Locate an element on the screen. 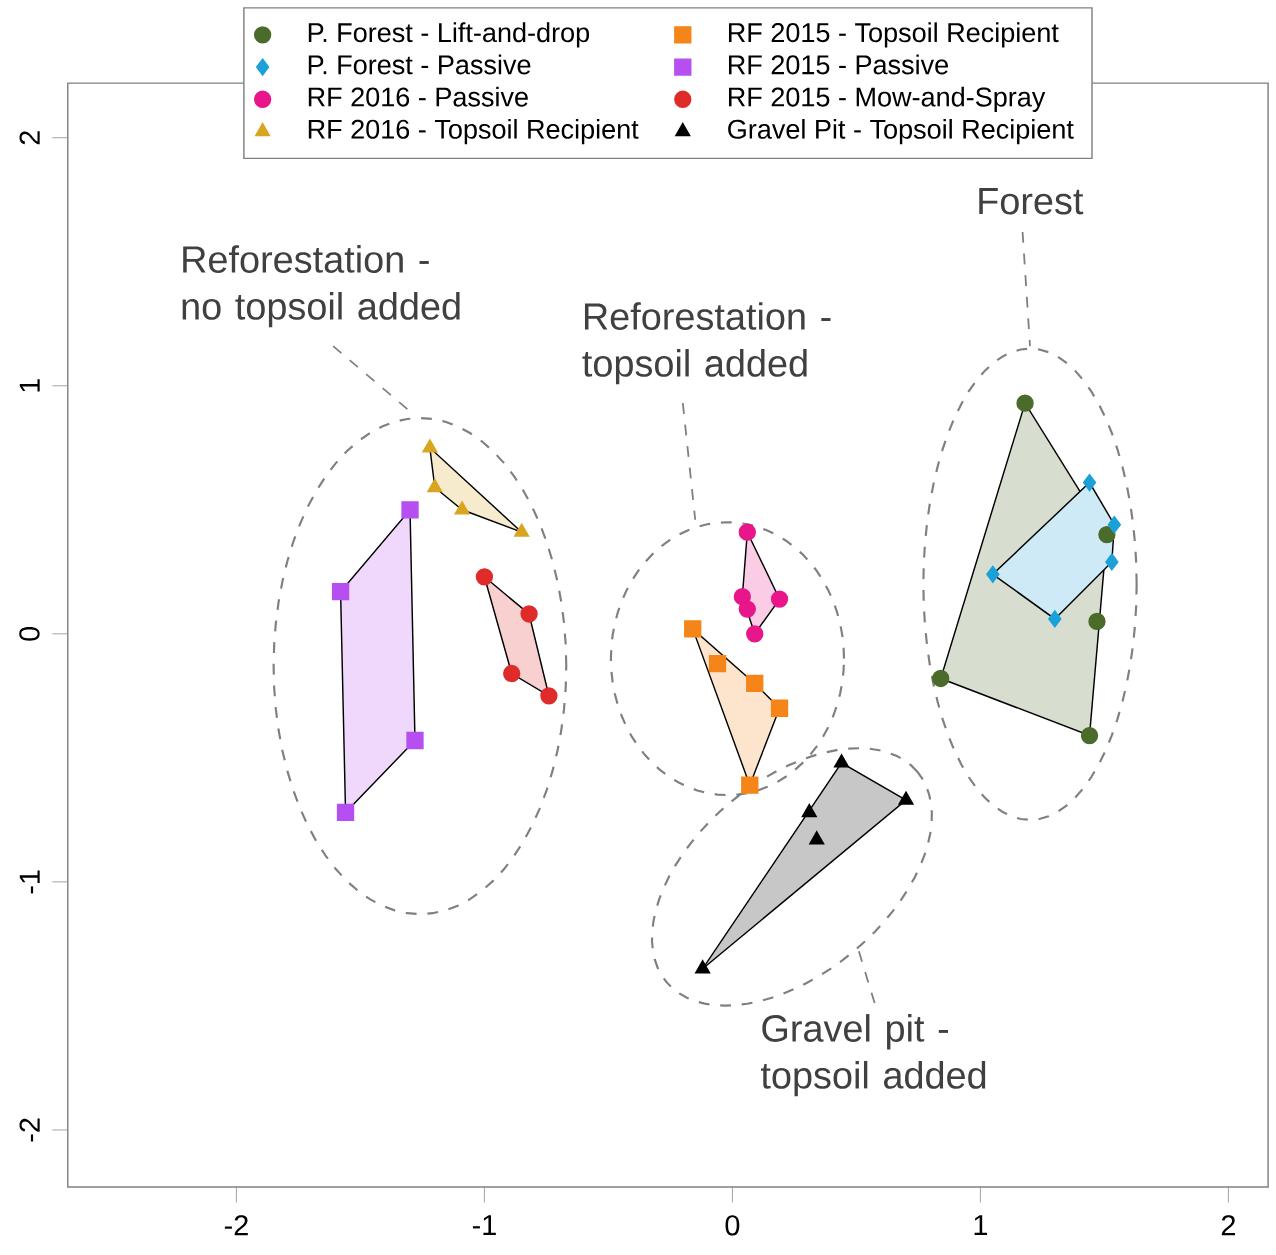 This screenshot has height=1255, width=1276. legend-label: RF 2016 - Topsoil Recipient is located at coordinates (473, 132).